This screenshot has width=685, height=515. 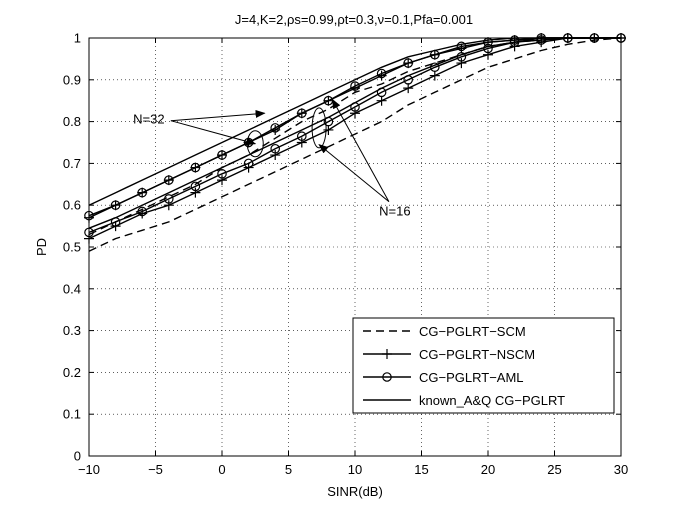 I want to click on legend-label: CG−PGLRT−SCM, so click(x=472, y=331).